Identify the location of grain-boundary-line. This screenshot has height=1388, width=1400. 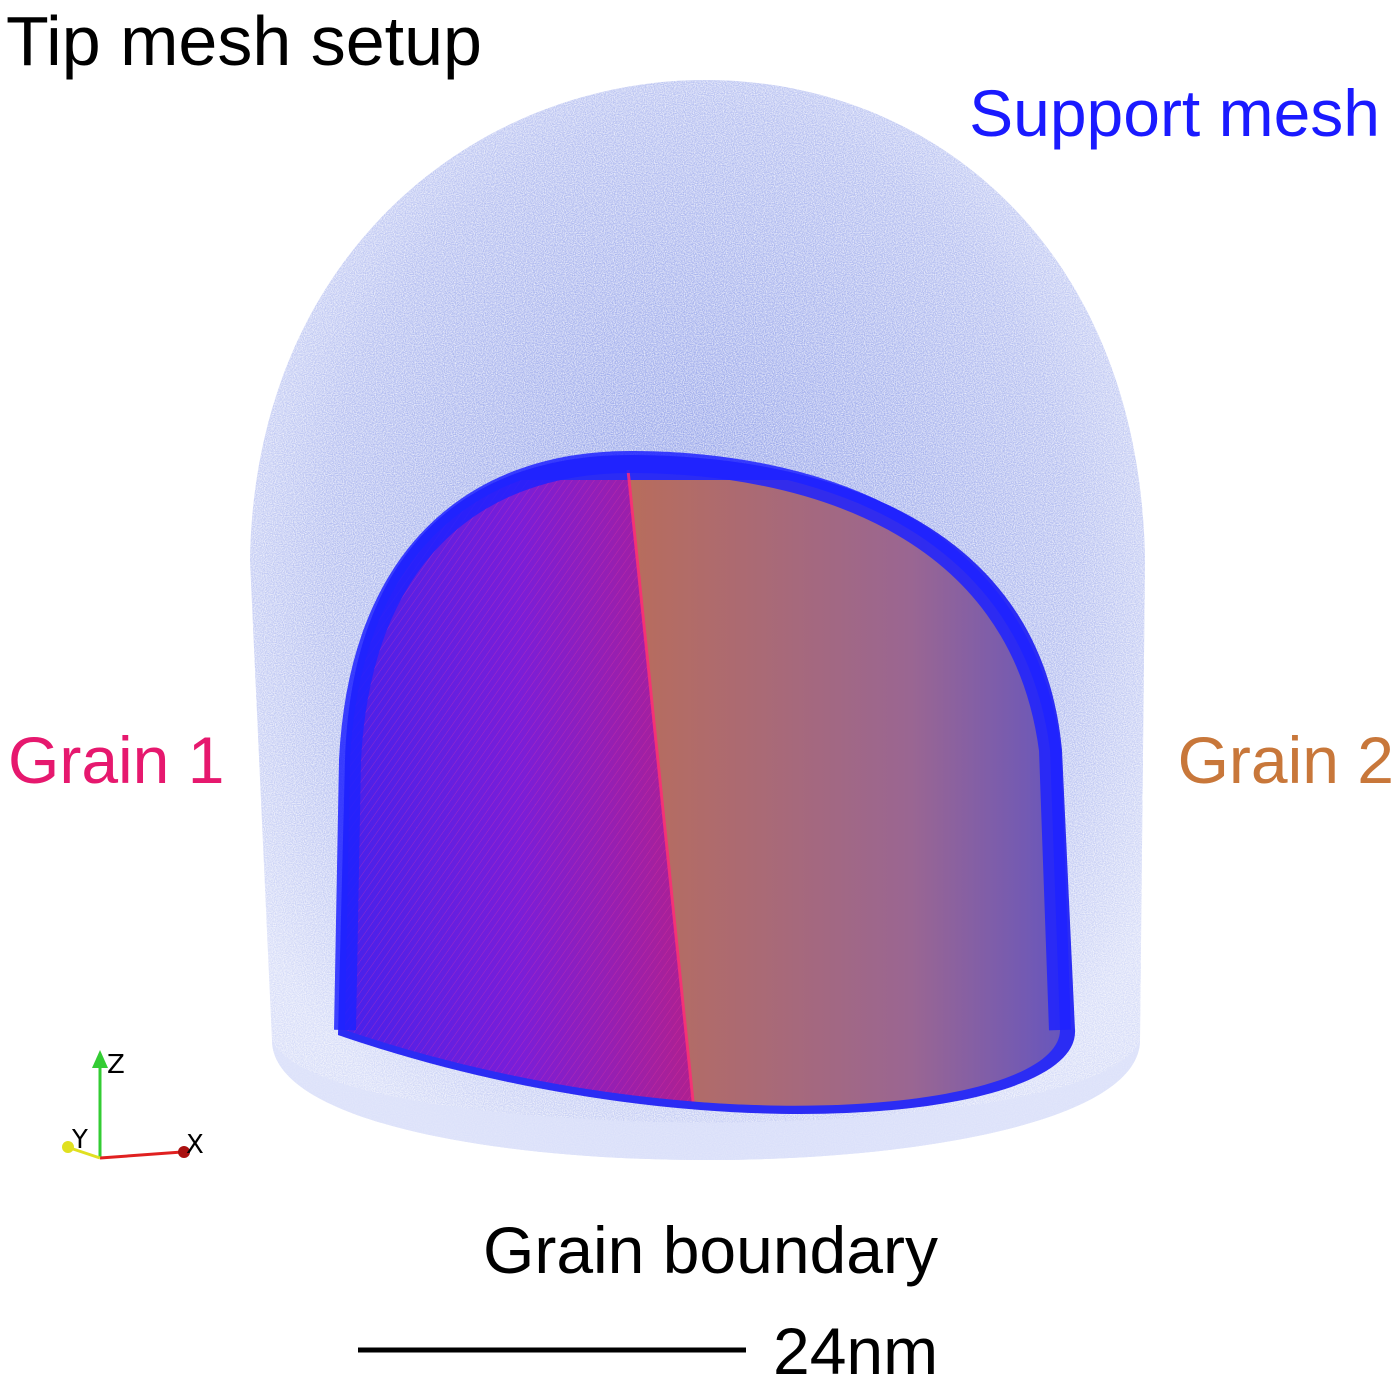
(663, 787).